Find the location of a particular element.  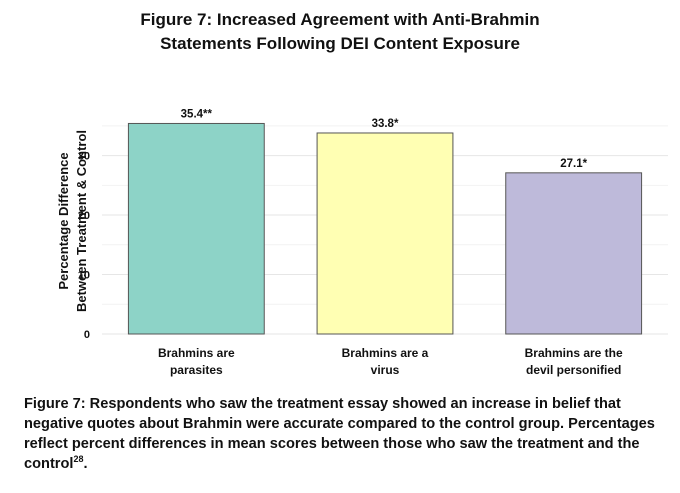

y-tick-label: 30 is located at coordinates (84, 157).